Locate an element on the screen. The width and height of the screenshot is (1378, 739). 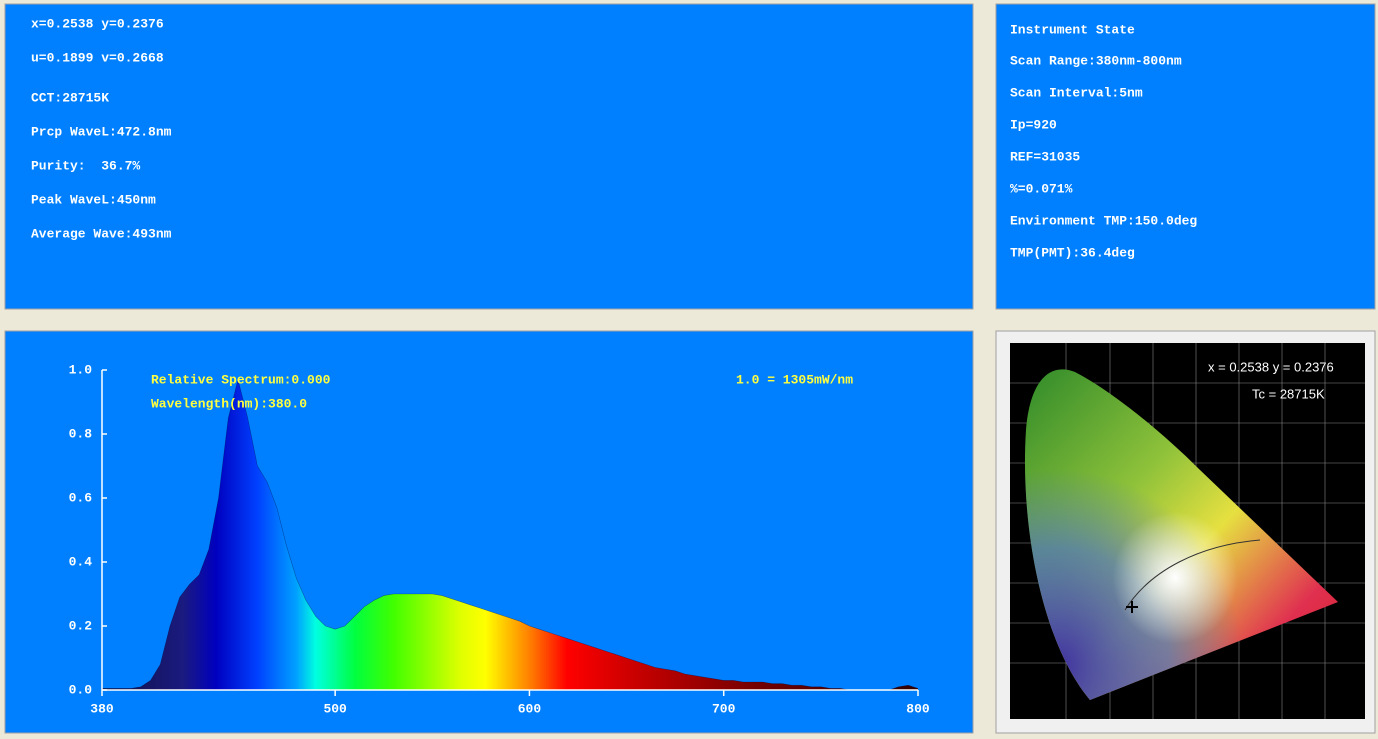
instrument-line: Scan Interval:5nm is located at coordinates (1076, 92).